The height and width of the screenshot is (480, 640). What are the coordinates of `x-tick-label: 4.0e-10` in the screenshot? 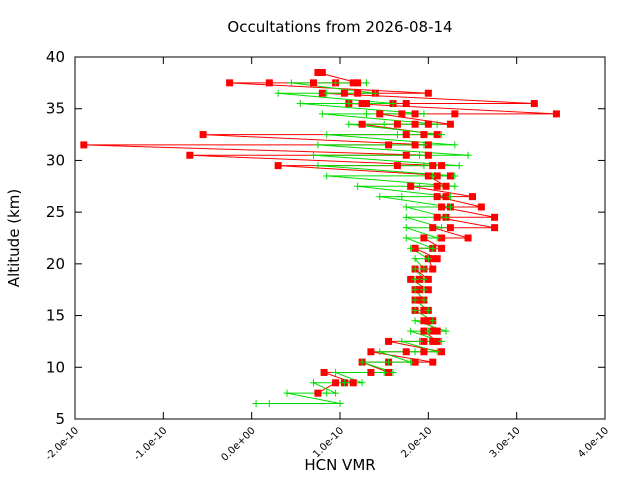 It's located at (593, 442).